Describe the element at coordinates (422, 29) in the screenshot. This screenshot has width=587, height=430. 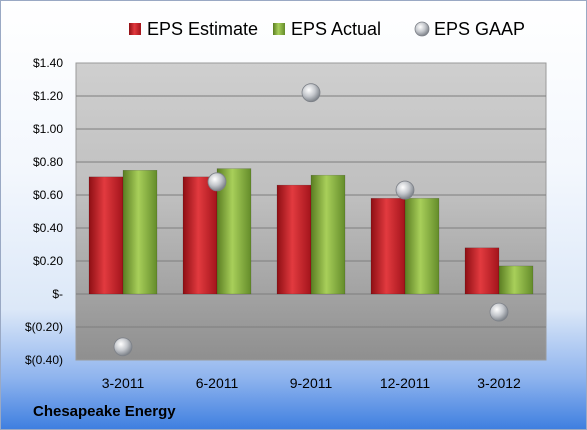
I see `legend-swatch-eps-gaap` at that location.